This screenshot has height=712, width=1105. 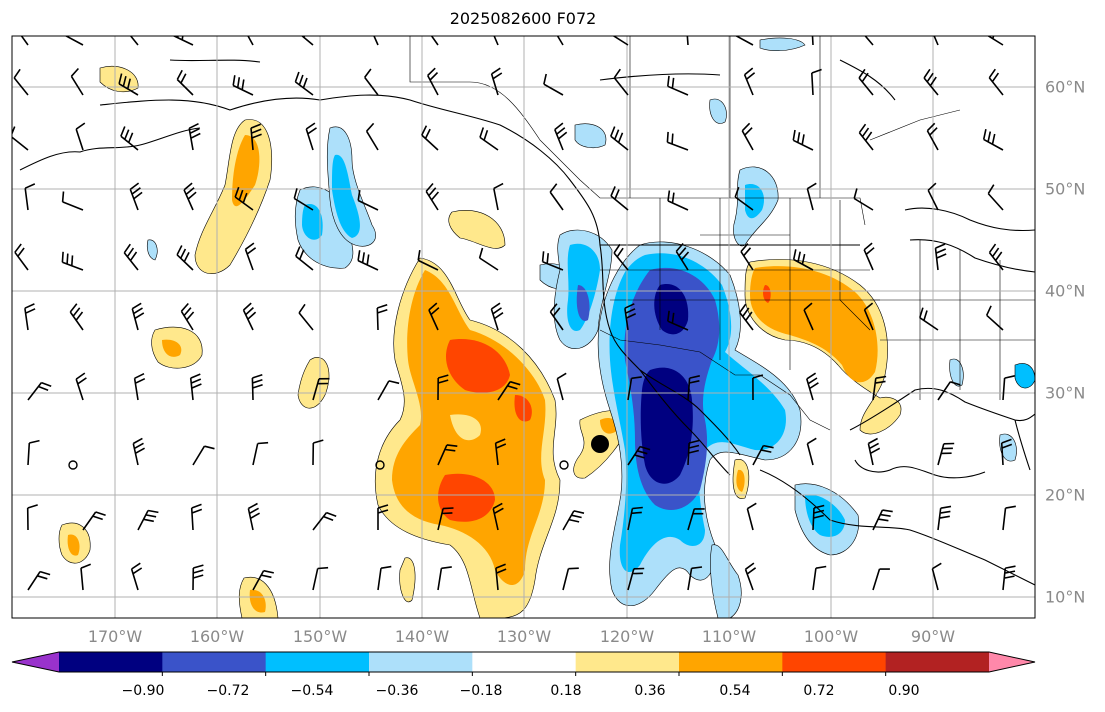 What do you see at coordinates (422, 636) in the screenshot?
I see `longitude-label: 140°W` at bounding box center [422, 636].